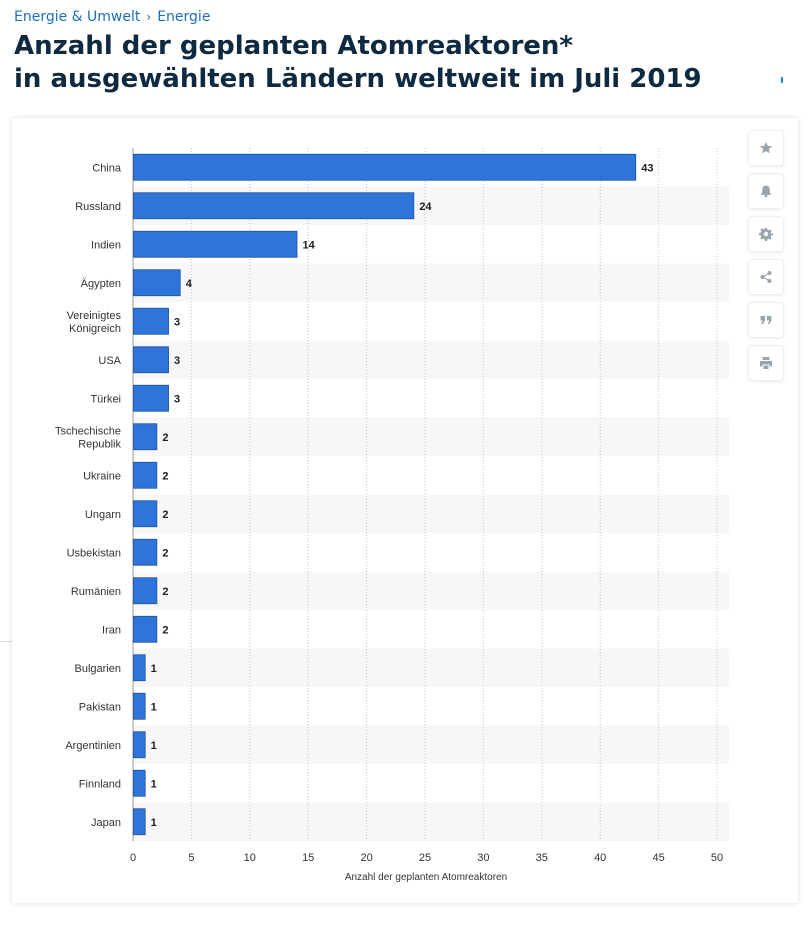 The width and height of the screenshot is (810, 932). Describe the element at coordinates (103, 515) in the screenshot. I see `category-label-line: Ungarn` at that location.